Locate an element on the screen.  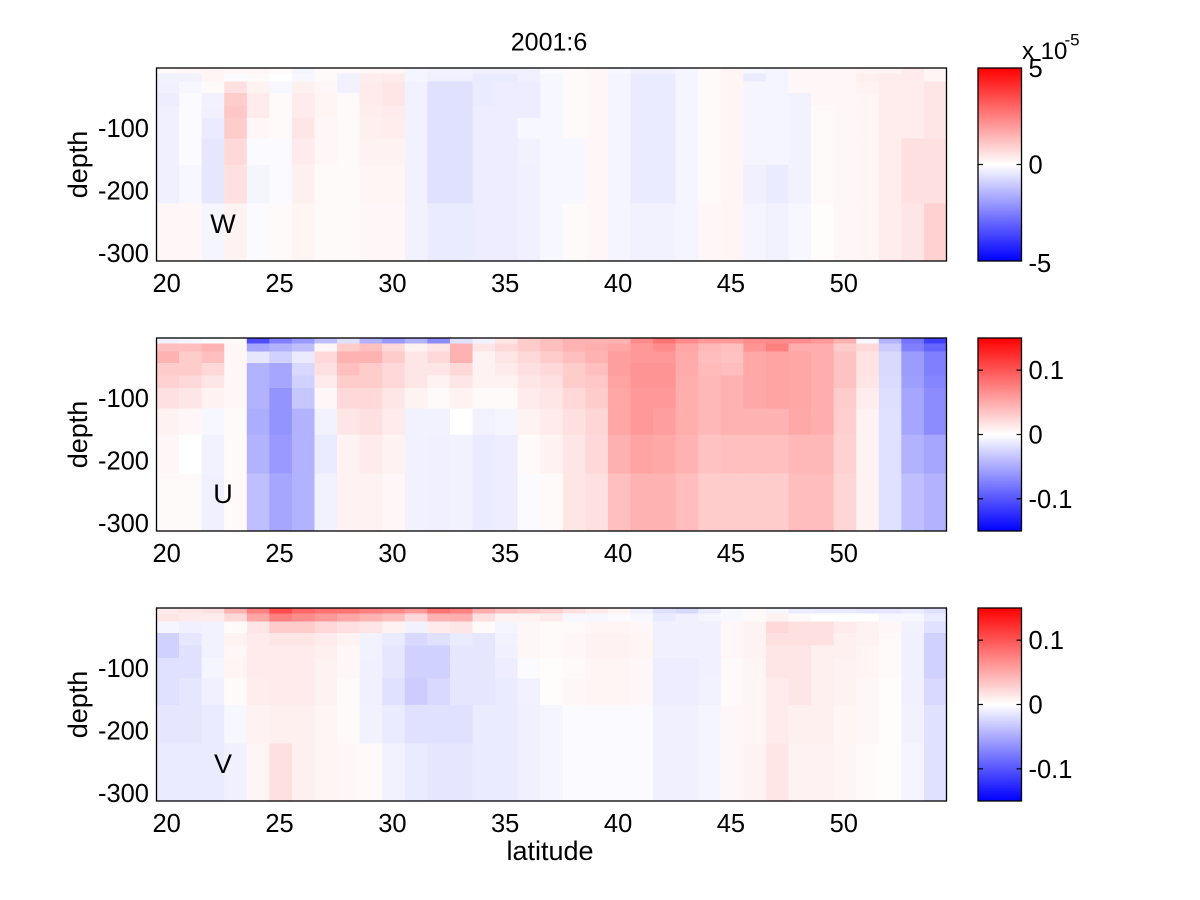
svg-text: latitude is located at coordinates (549, 851).